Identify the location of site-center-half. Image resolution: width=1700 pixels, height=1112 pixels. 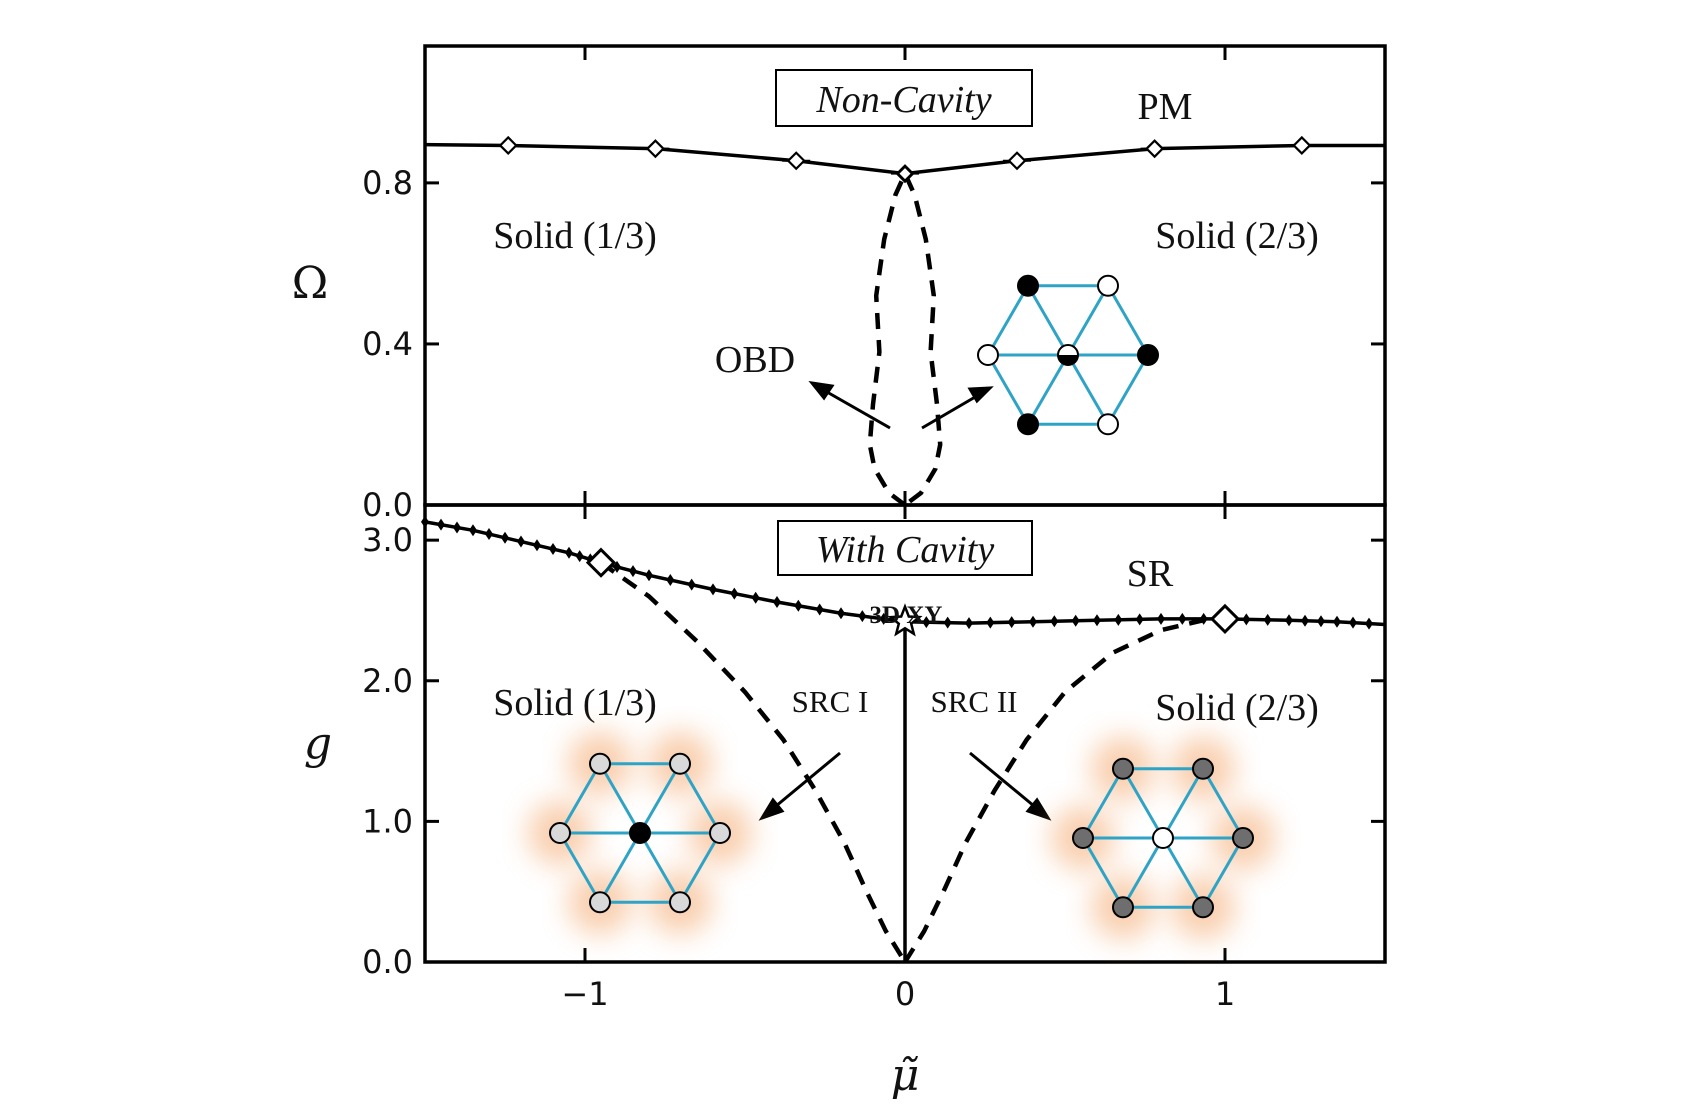
(1068, 360).